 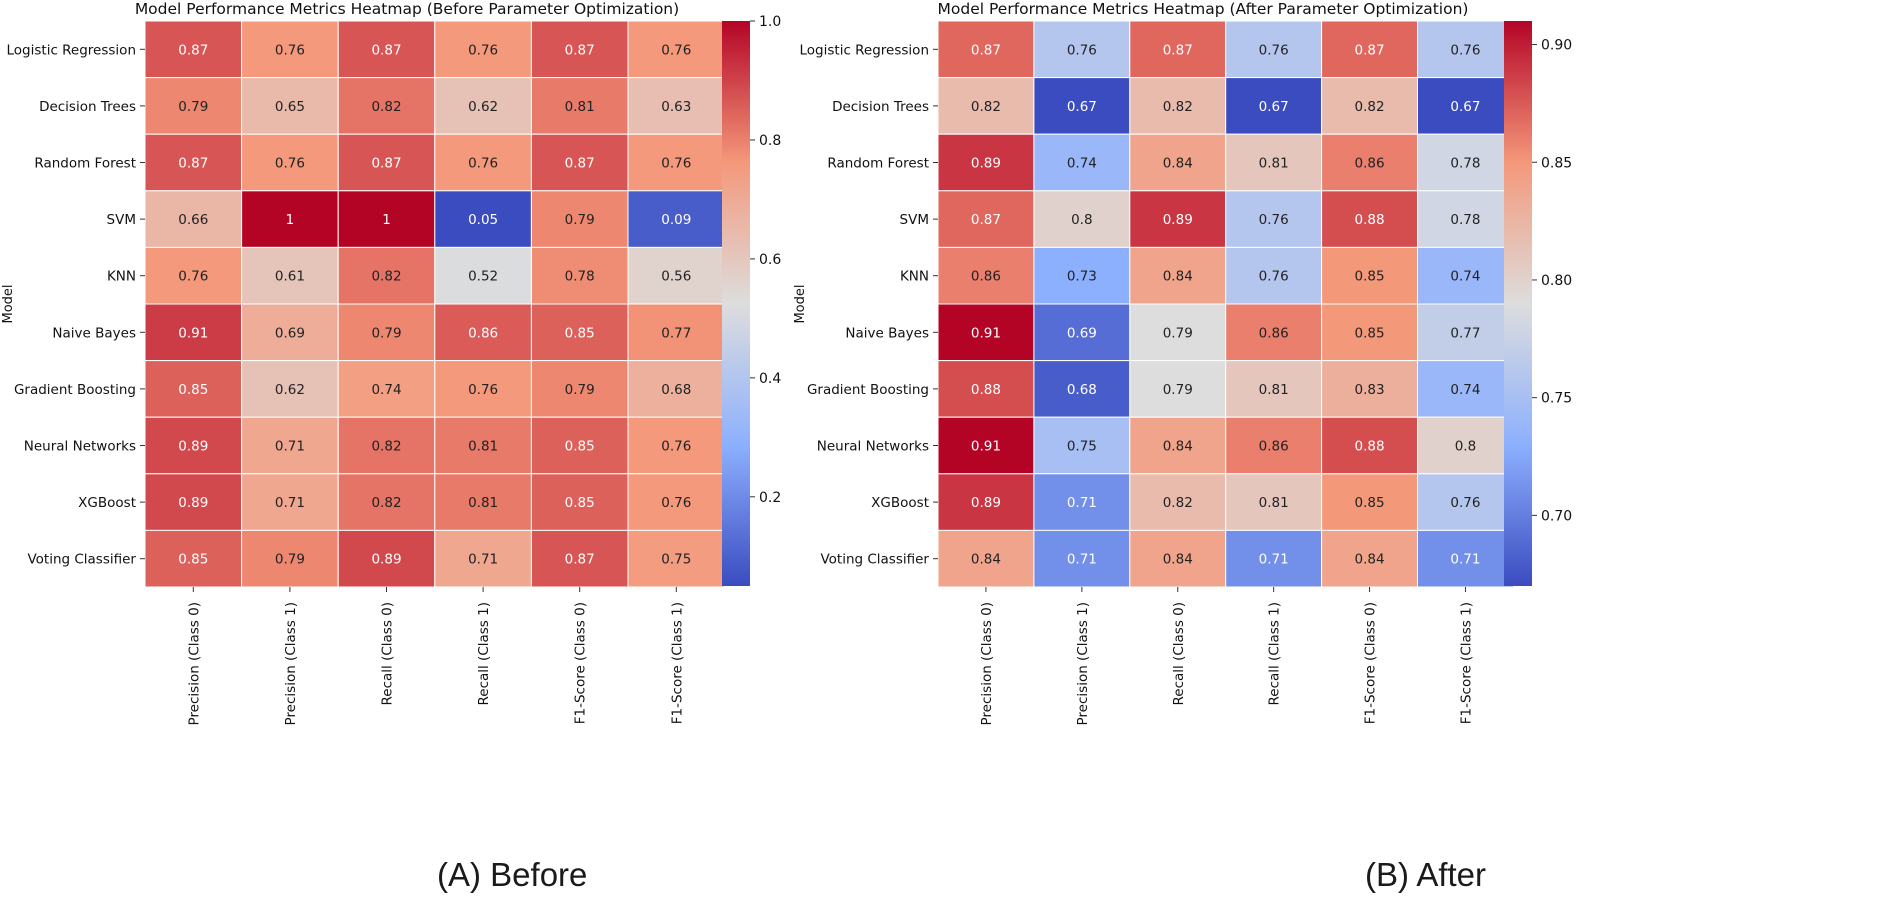 What do you see at coordinates (75, 390) in the screenshot?
I see `row-label: Gradient Boosting` at bounding box center [75, 390].